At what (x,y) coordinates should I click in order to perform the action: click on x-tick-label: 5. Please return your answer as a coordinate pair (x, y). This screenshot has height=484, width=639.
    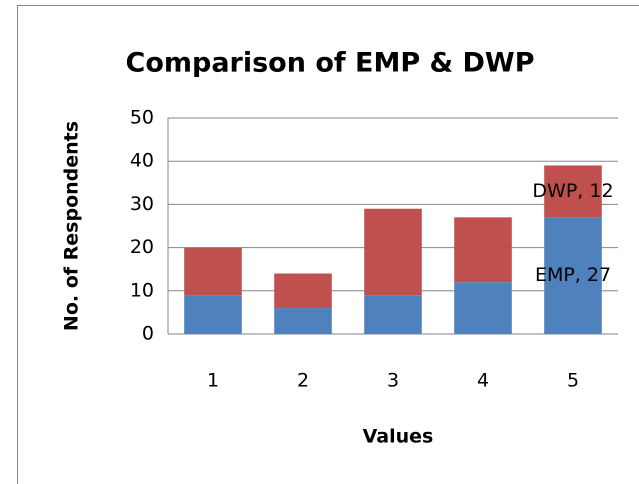
    Looking at the image, I should click on (573, 381).